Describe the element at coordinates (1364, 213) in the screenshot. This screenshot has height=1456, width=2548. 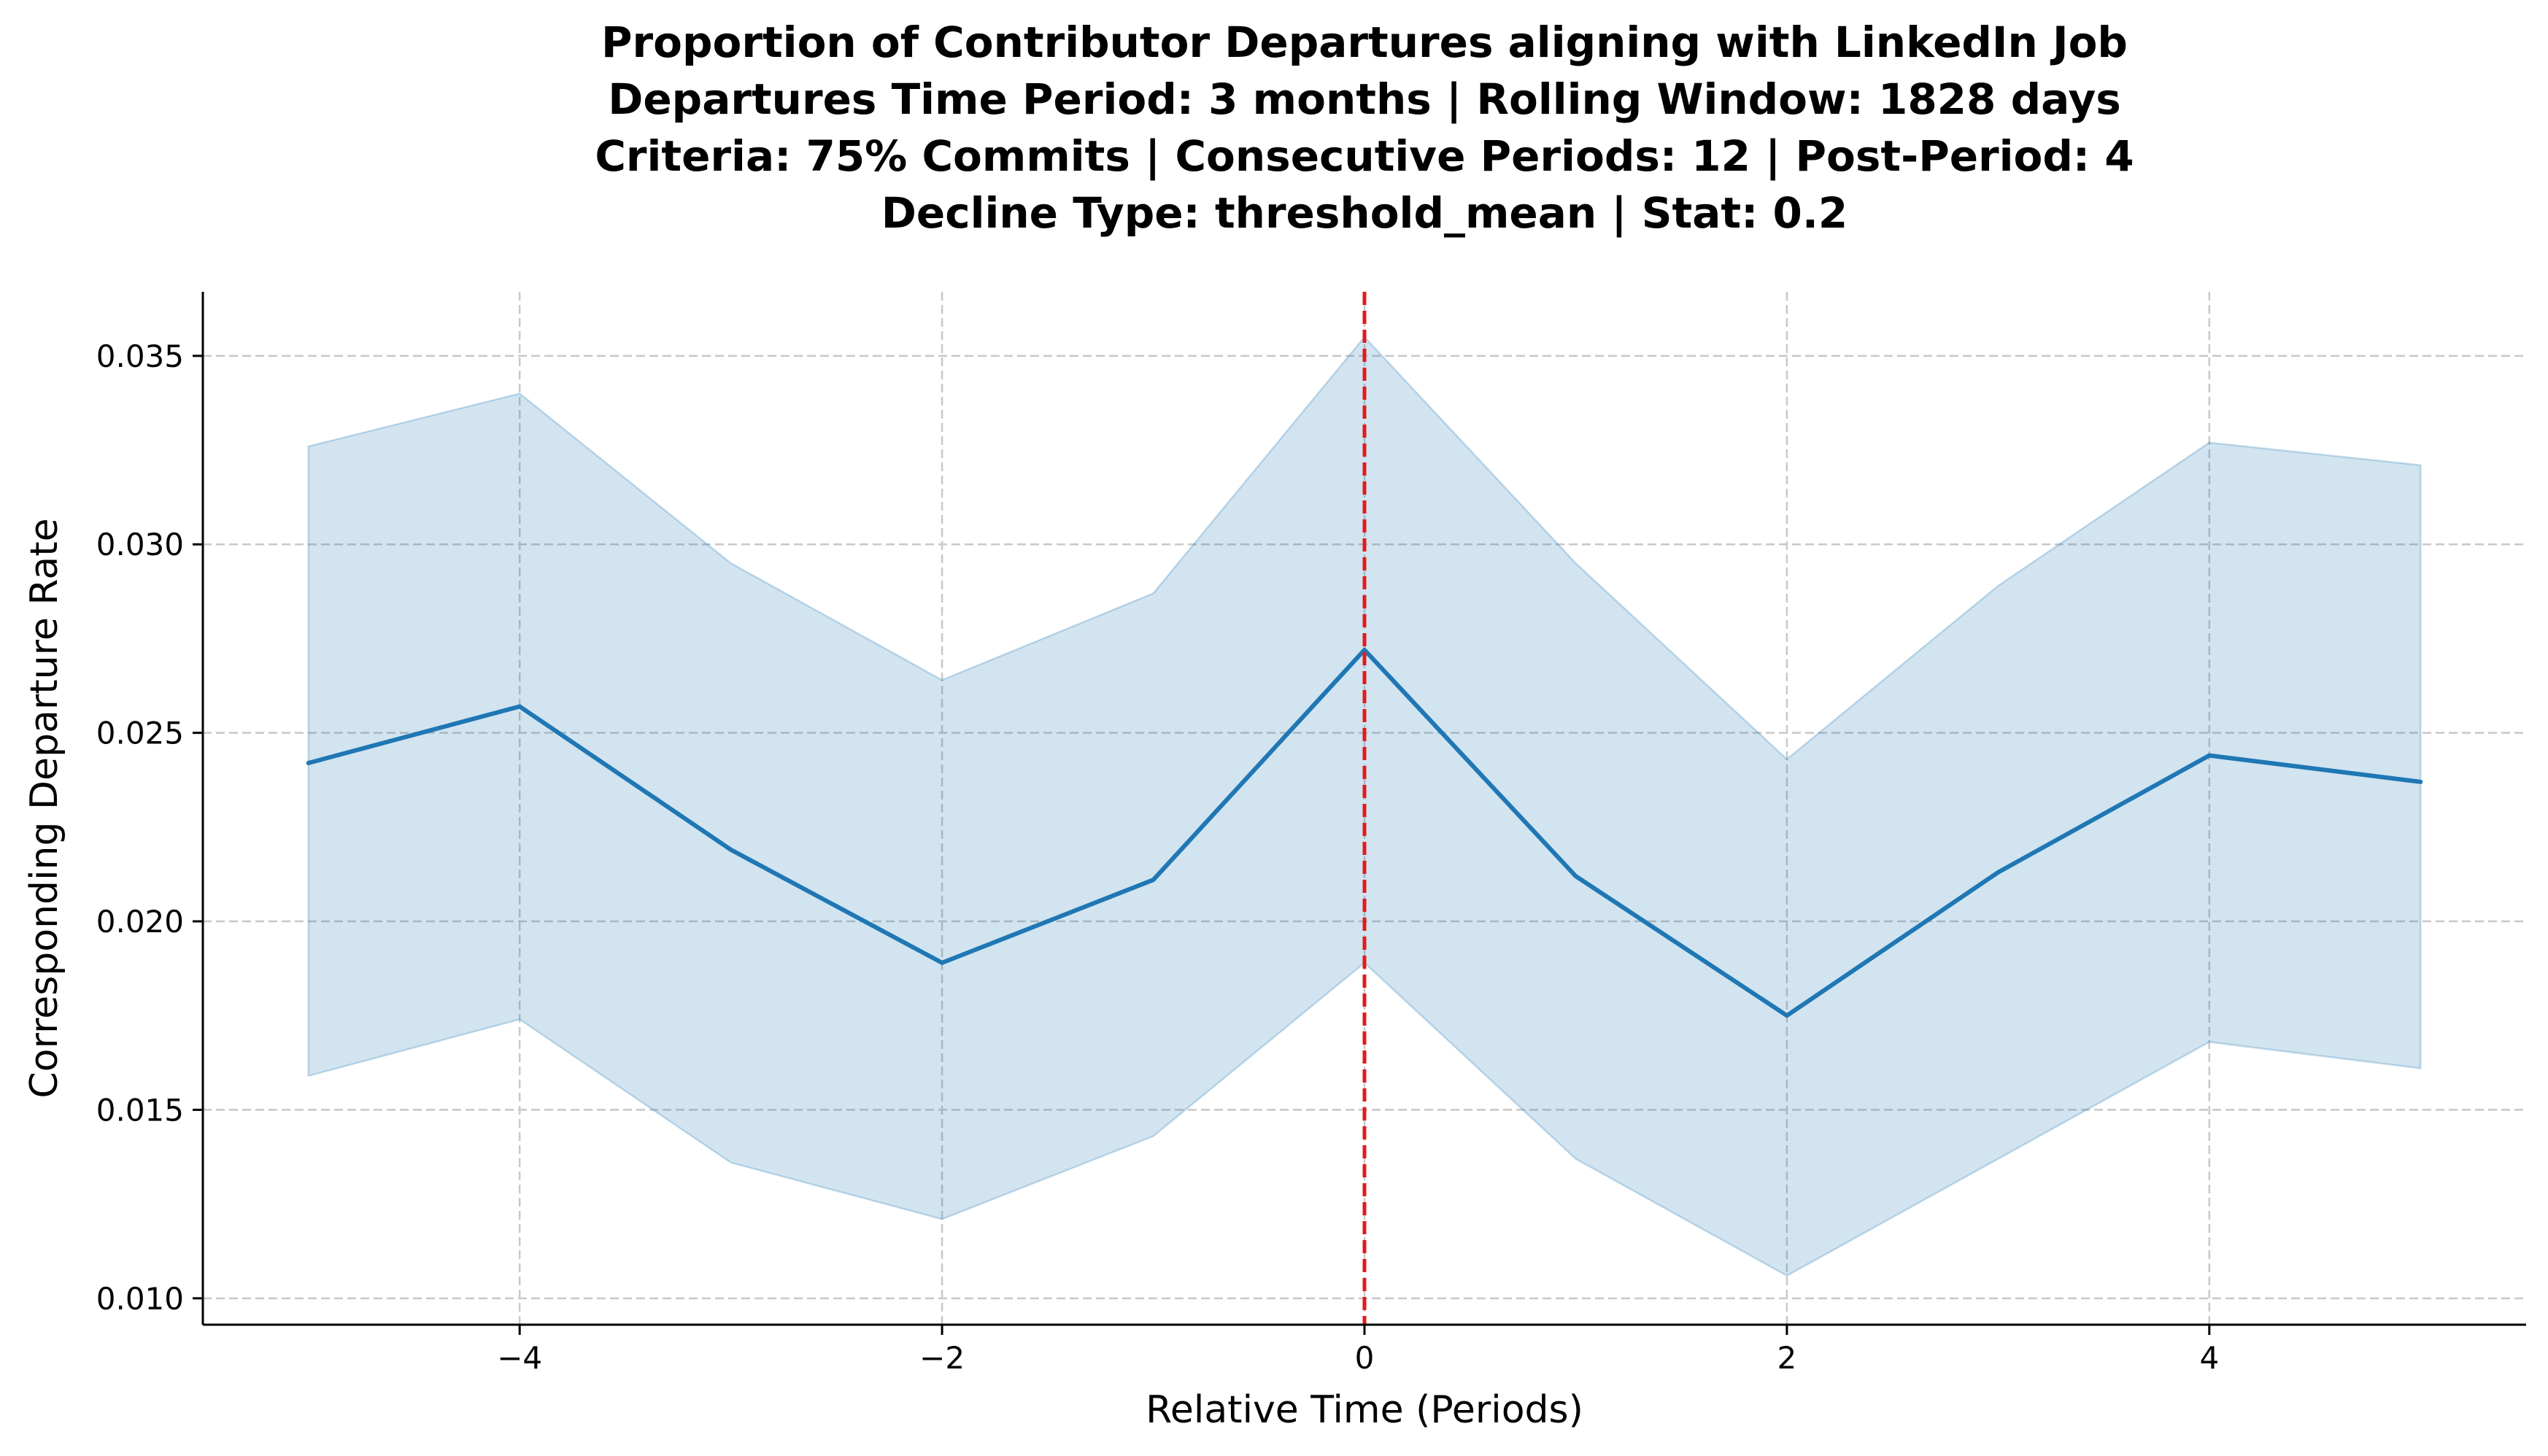
I see `chart-title-line-4: Decline Type: threshold_mean | Stat: 0.2` at that location.